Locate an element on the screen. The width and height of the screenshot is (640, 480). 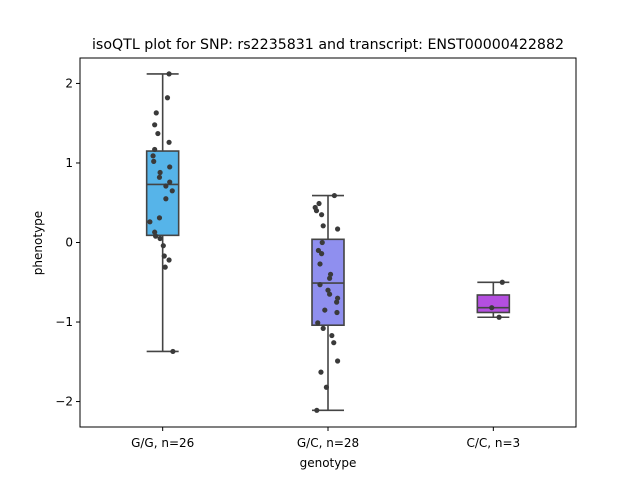
x-axis: G/G, n=26 G/C, n=28 C/C, n=3 is located at coordinates (325, 438).